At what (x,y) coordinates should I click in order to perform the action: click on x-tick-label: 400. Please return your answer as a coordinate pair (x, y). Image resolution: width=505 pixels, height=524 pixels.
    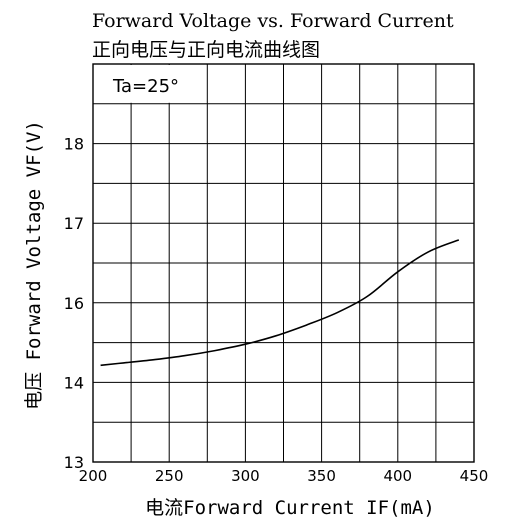
    Looking at the image, I should click on (397, 476).